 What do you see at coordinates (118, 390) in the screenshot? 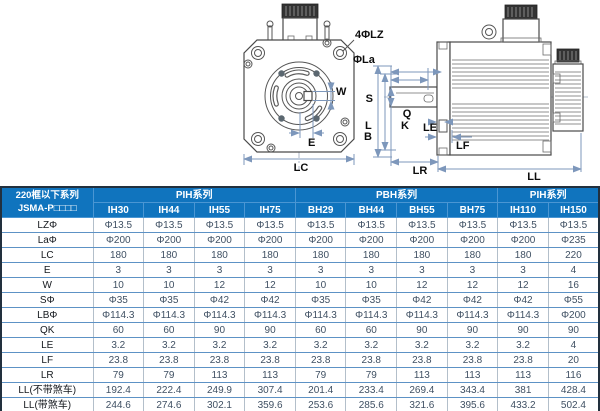
I see `dimension-value-cell: 192.4` at bounding box center [118, 390].